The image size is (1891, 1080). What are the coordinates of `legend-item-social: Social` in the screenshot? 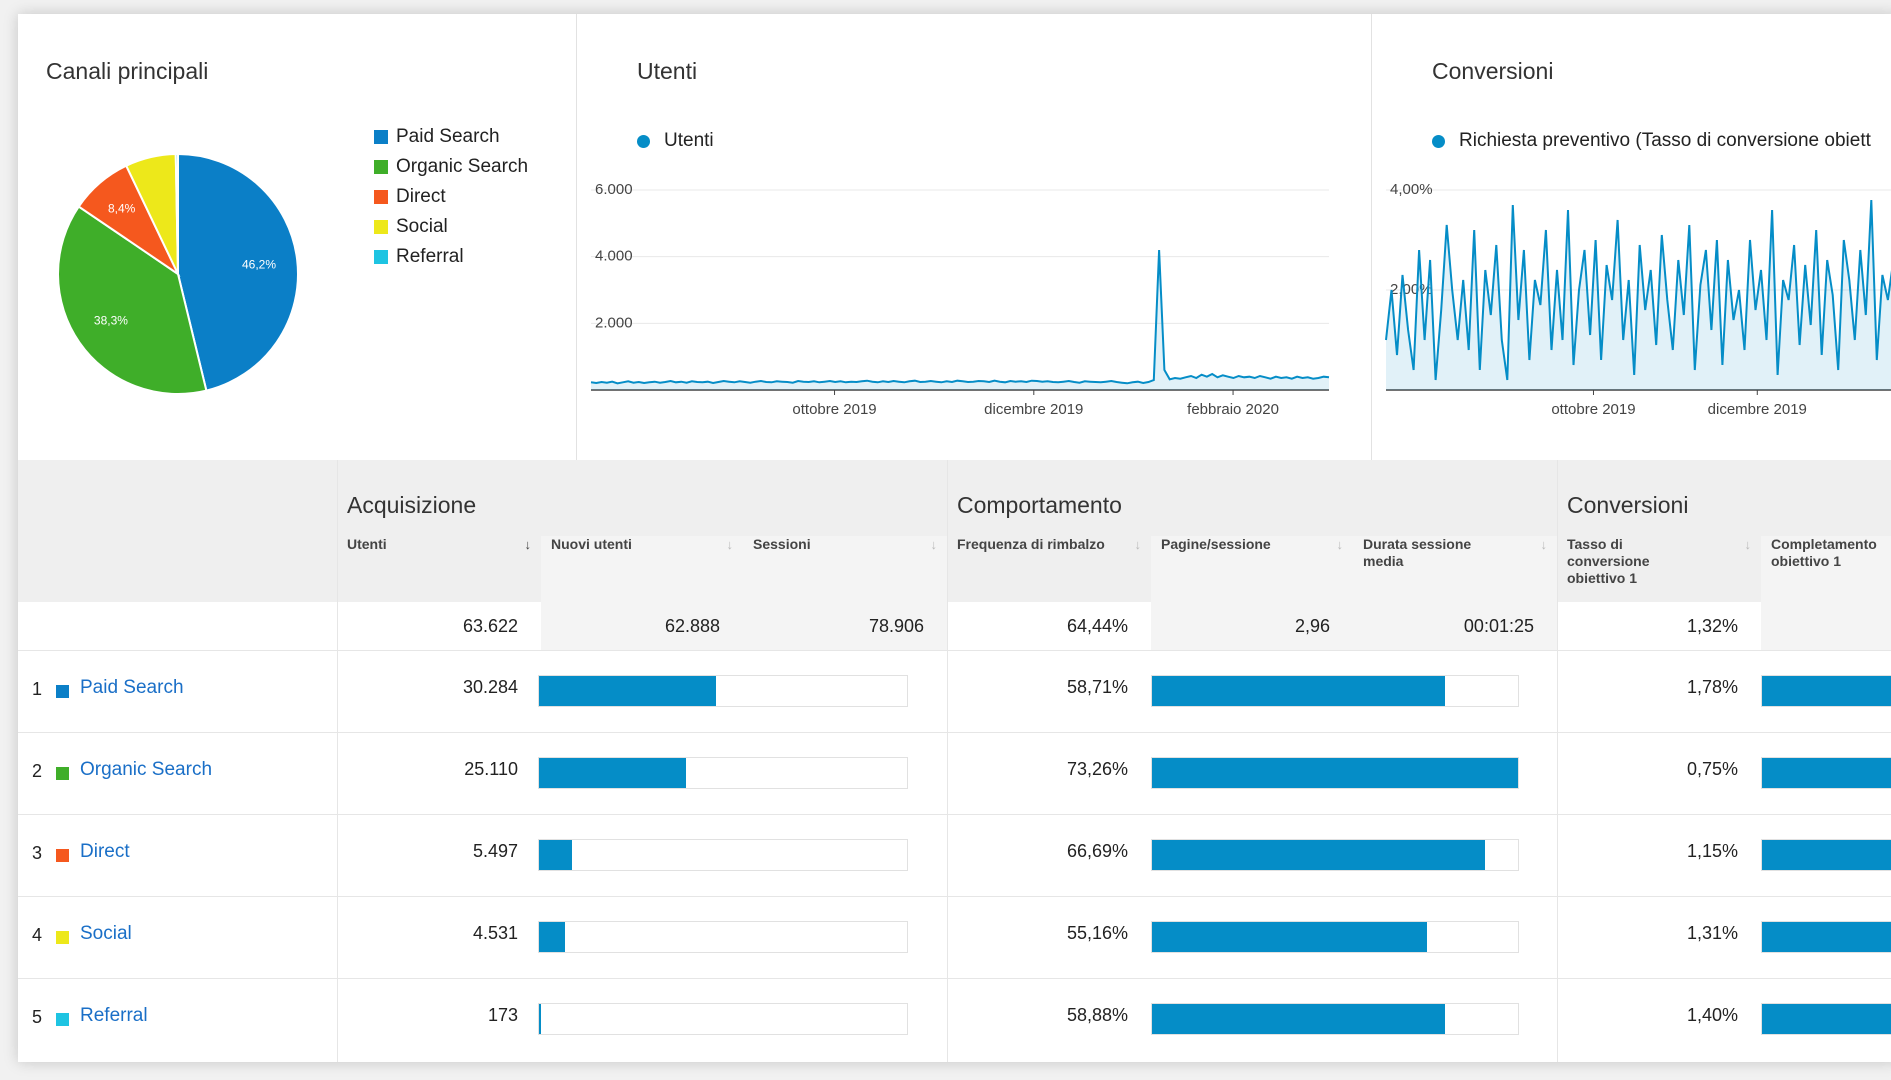 It's located at (411, 227).